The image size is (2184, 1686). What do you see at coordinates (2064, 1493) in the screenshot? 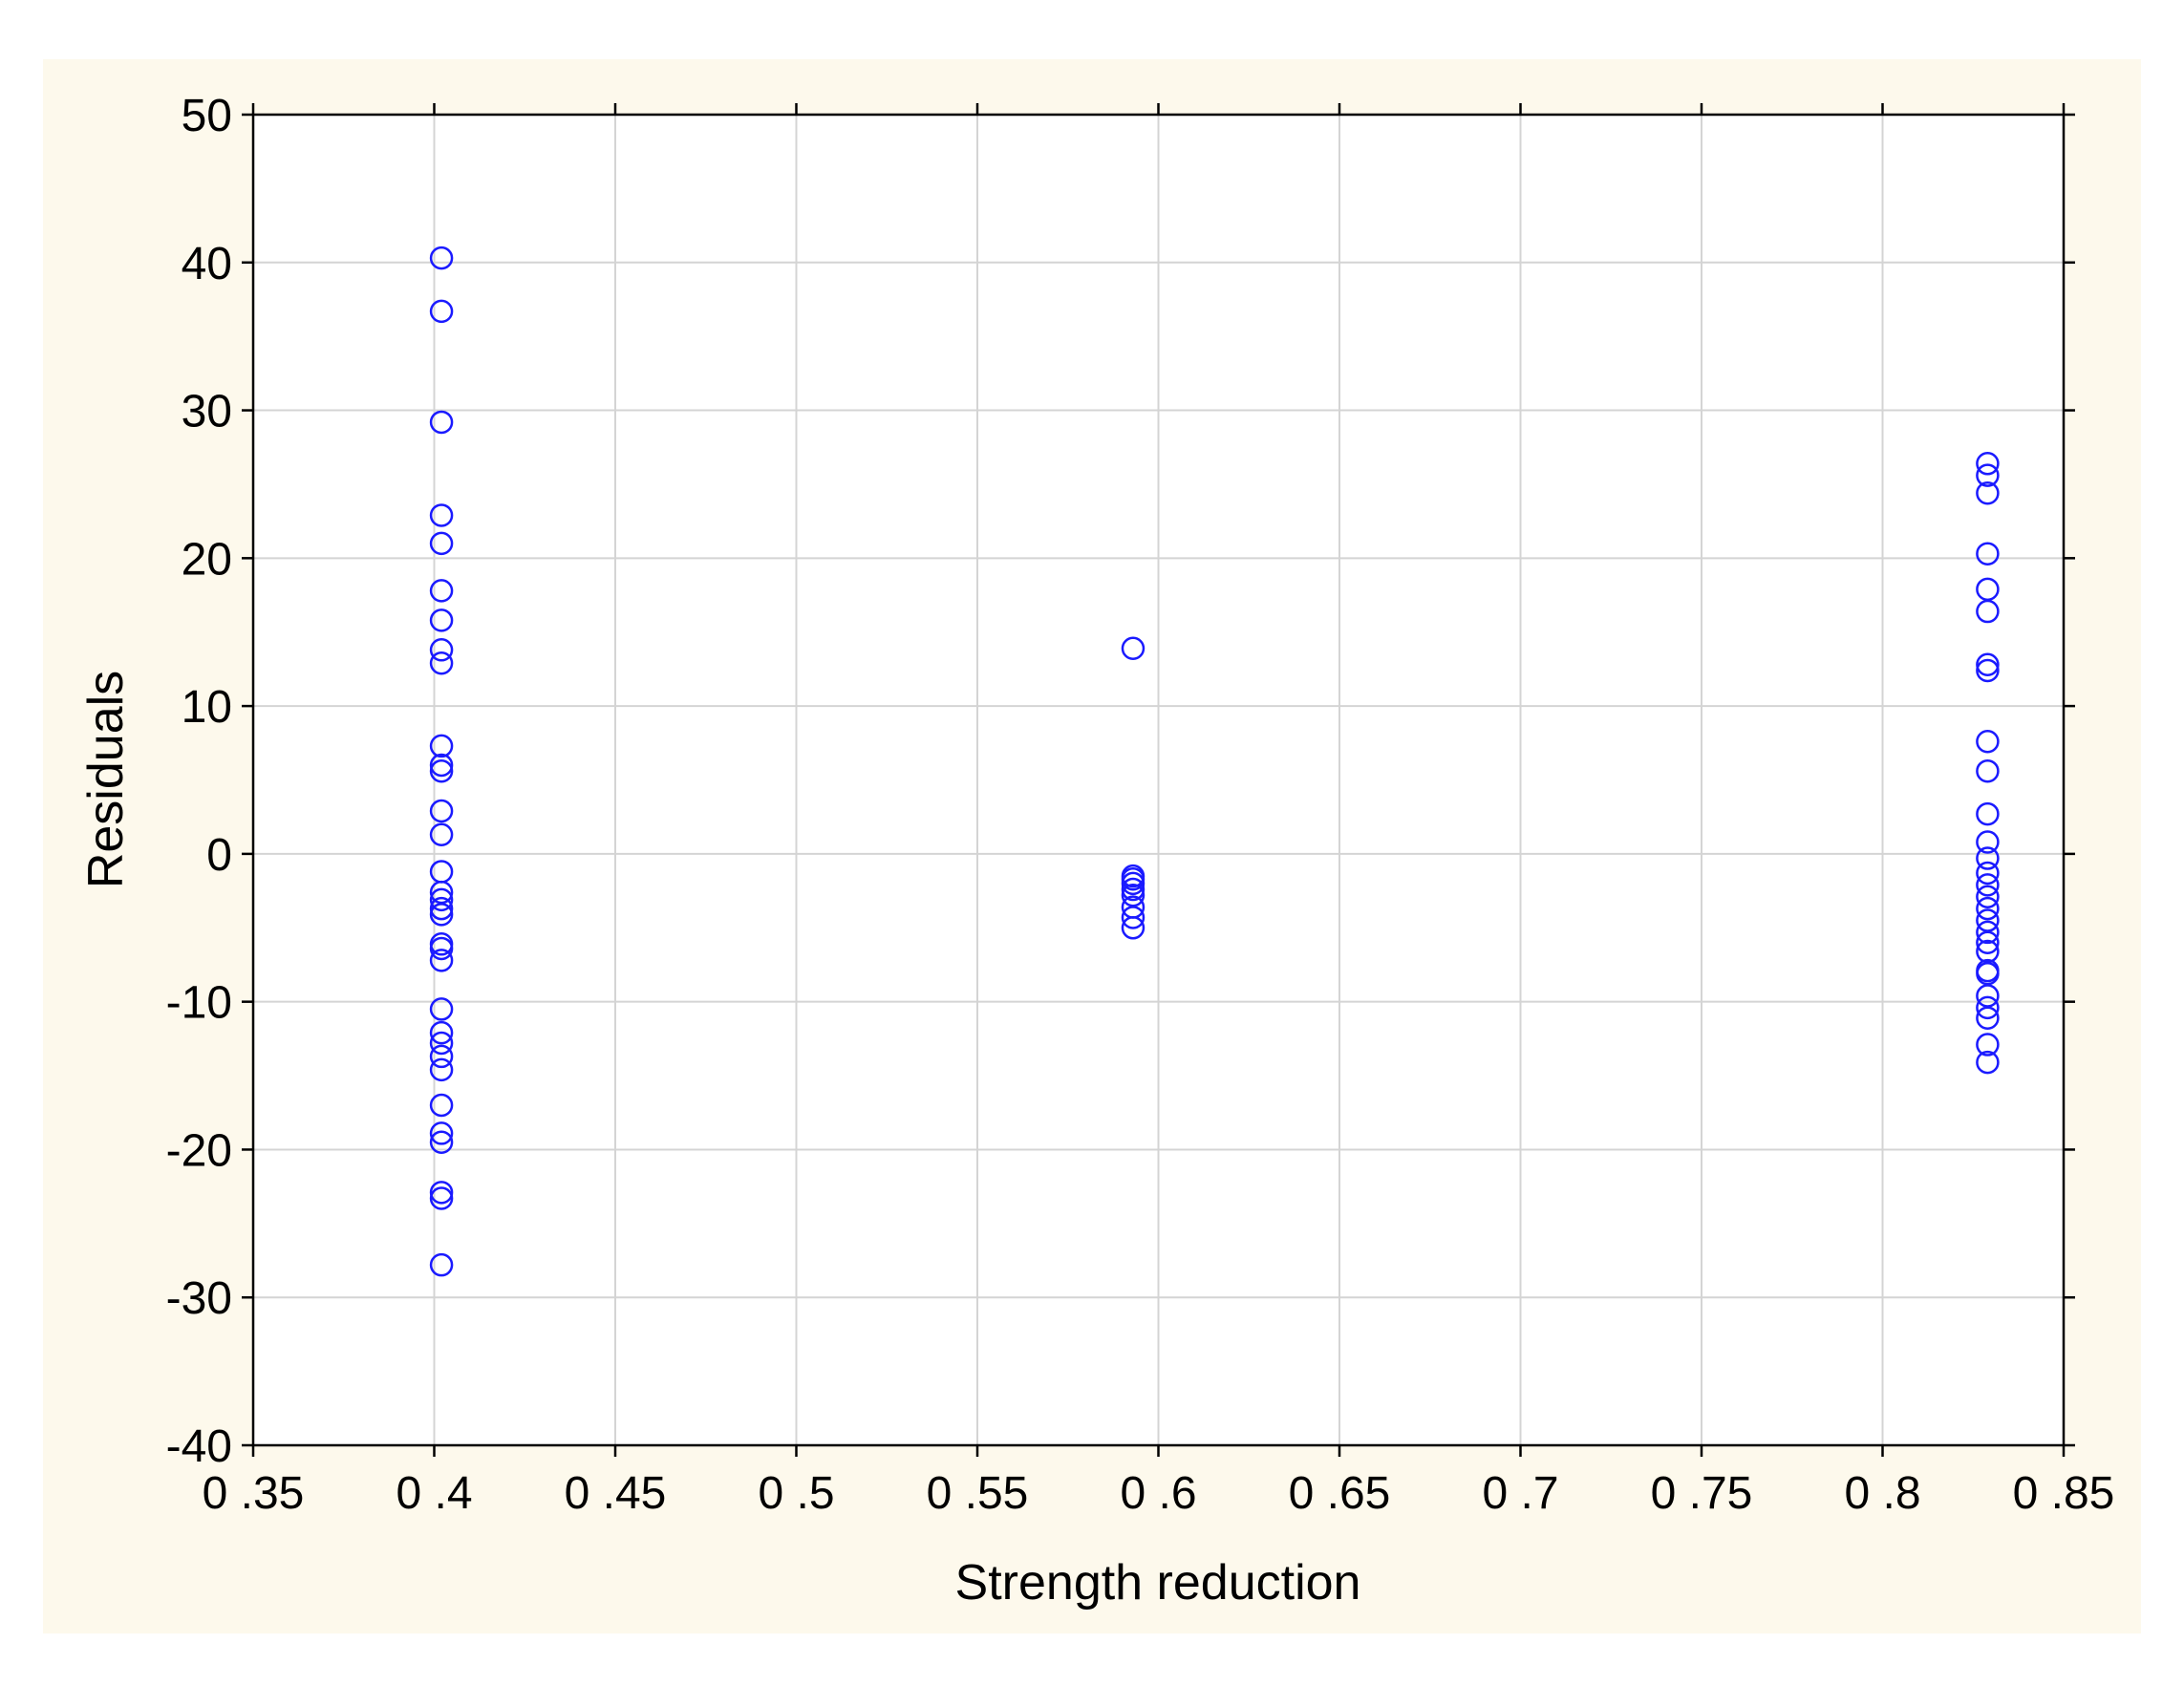
I see `x-tick-label: 0 .85` at bounding box center [2064, 1493].